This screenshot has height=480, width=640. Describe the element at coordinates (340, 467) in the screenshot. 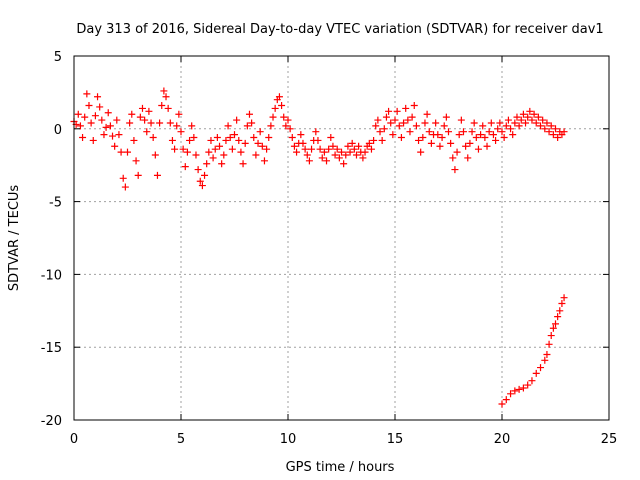

I see `x-axis-label: GPS time / hours` at that location.